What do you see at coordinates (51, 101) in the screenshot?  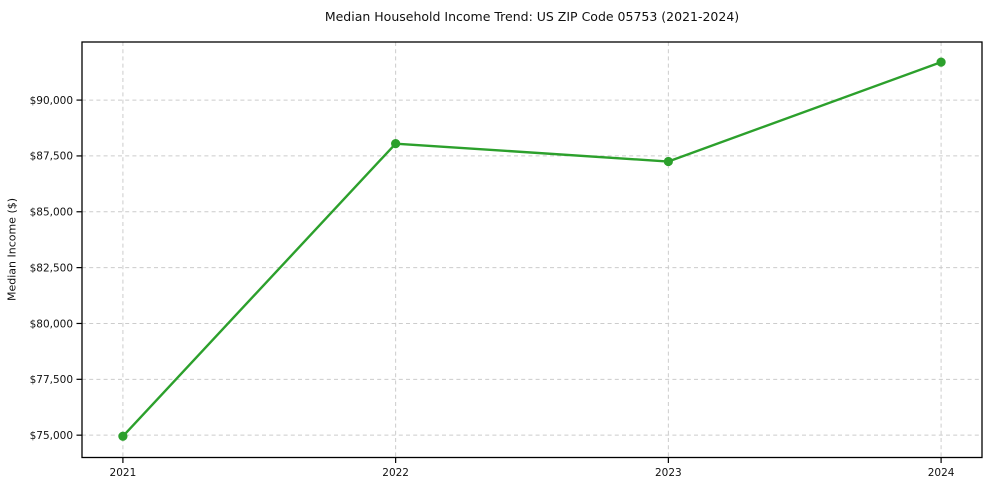 I see `y-tick-label: $90,000` at bounding box center [51, 101].